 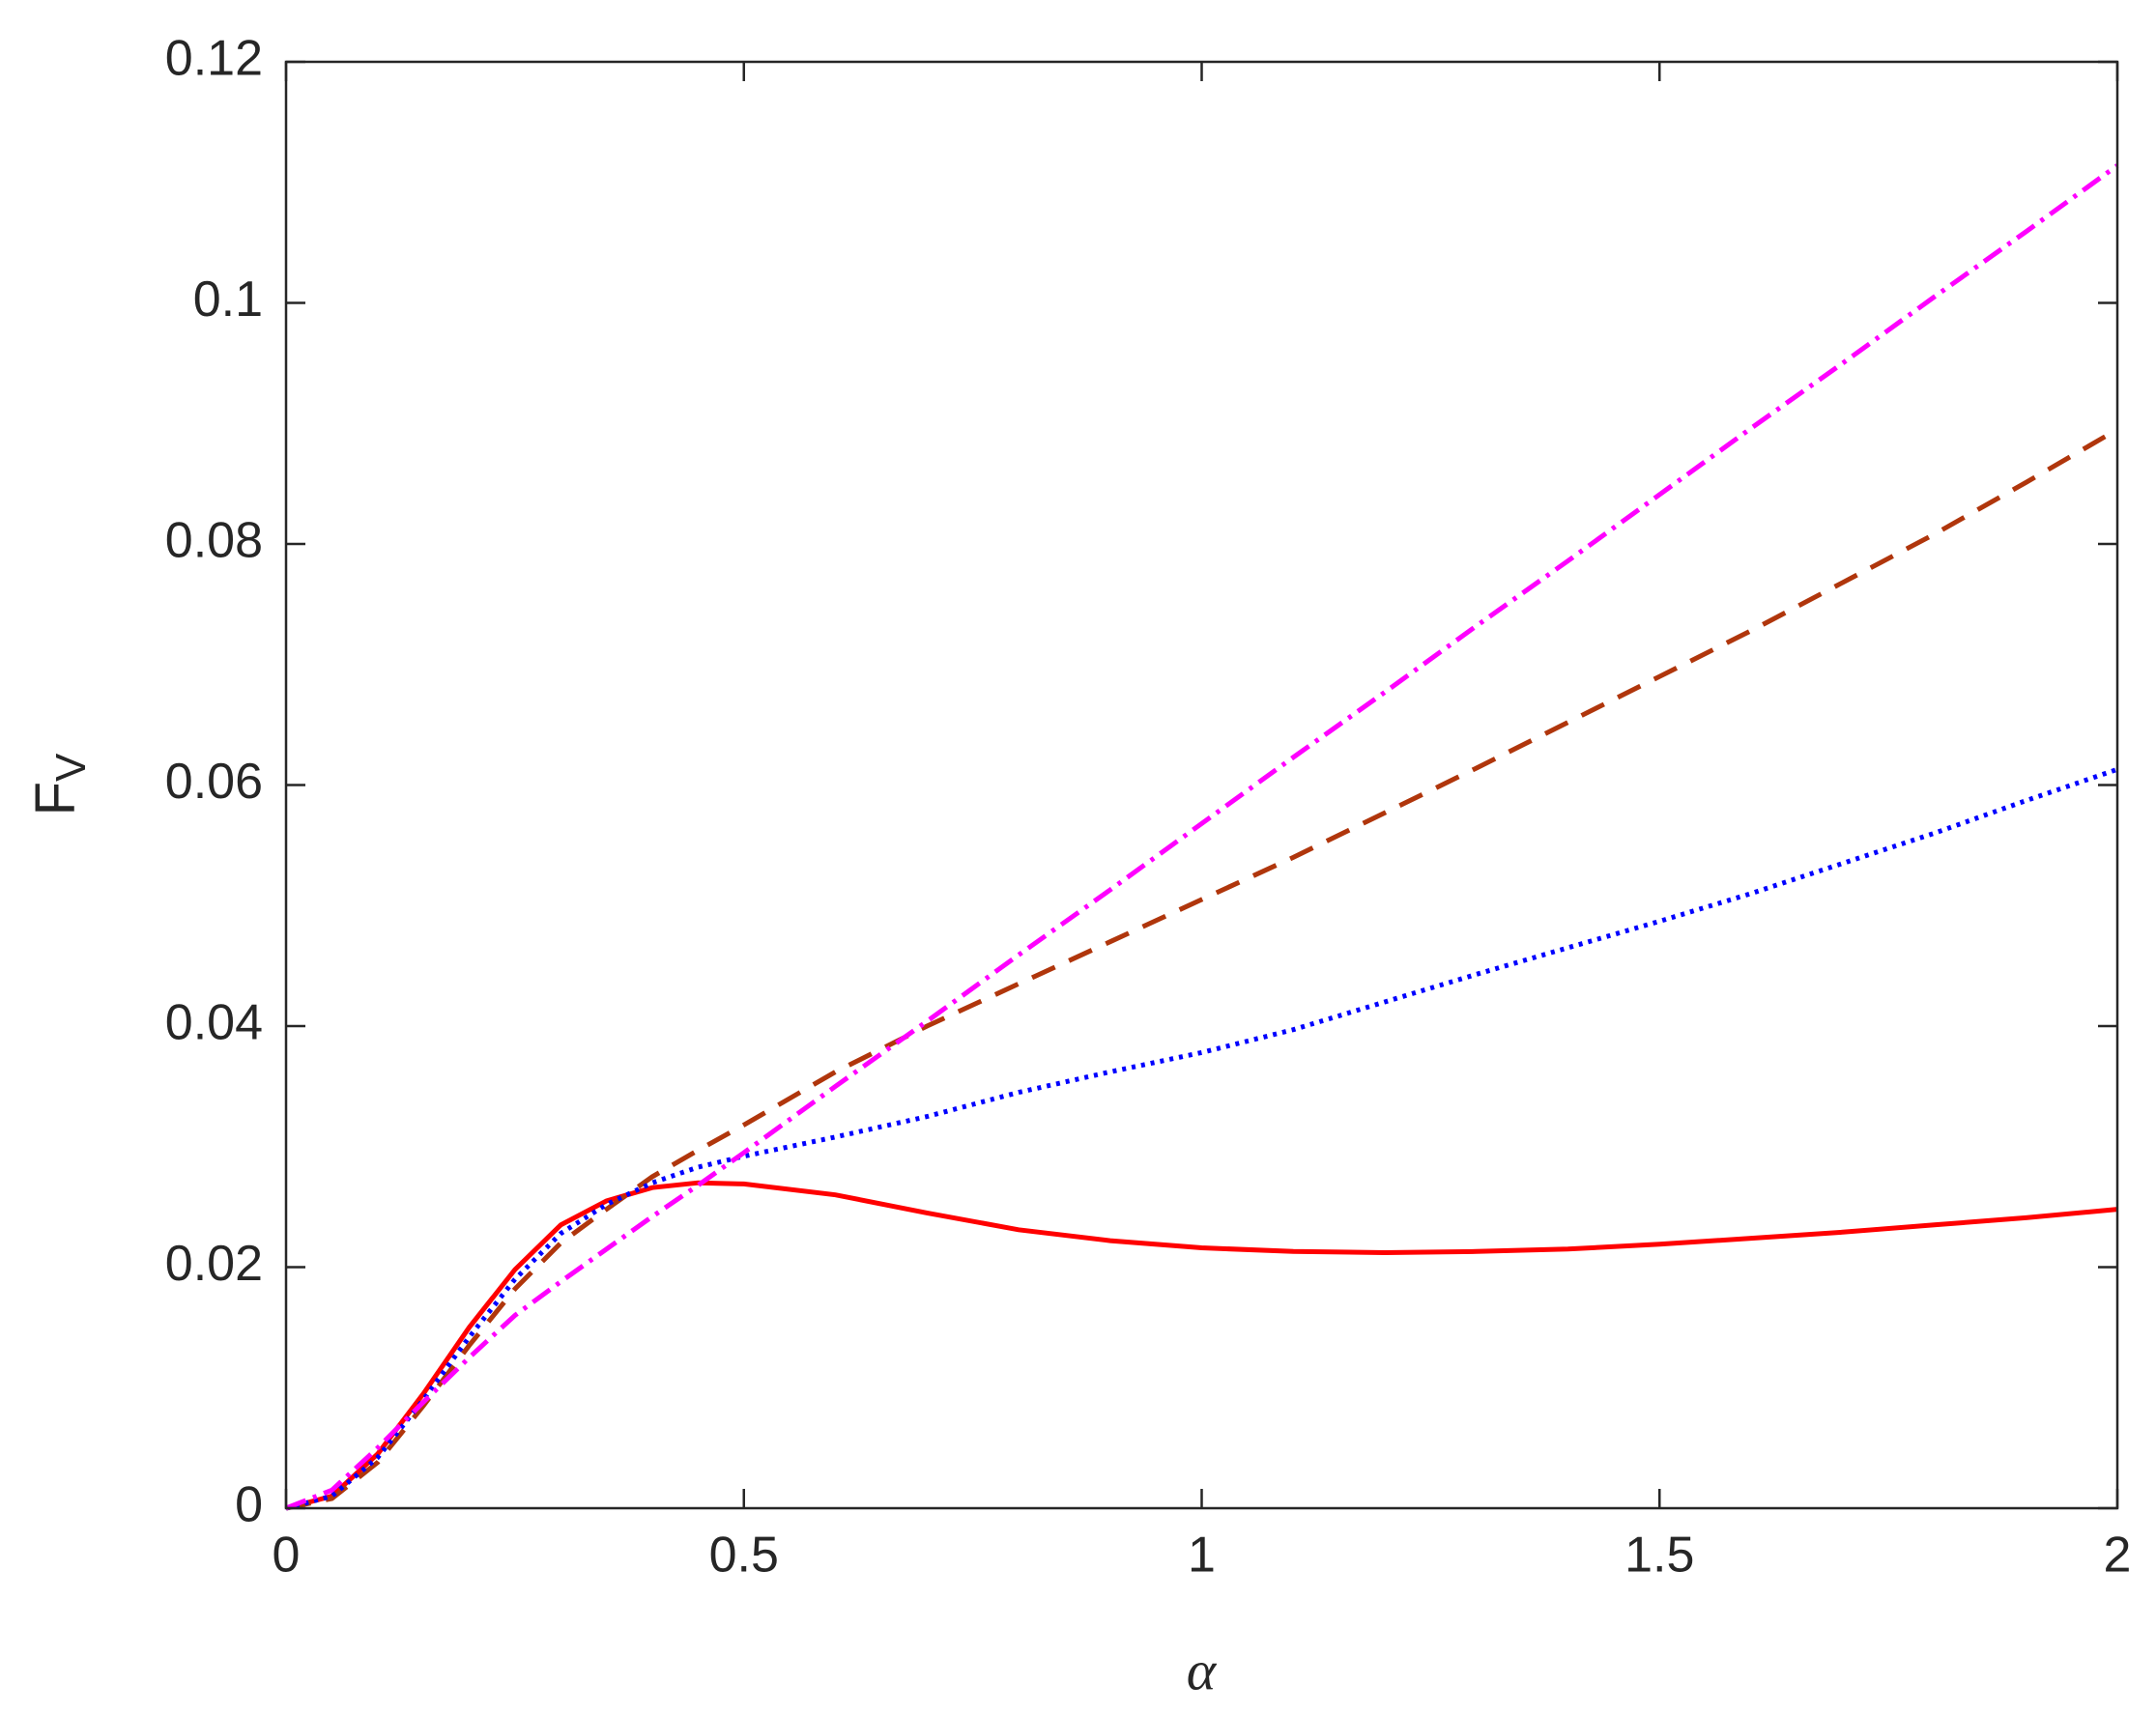 What do you see at coordinates (249, 1505) in the screenshot?
I see `y-tick-label: 0` at bounding box center [249, 1505].